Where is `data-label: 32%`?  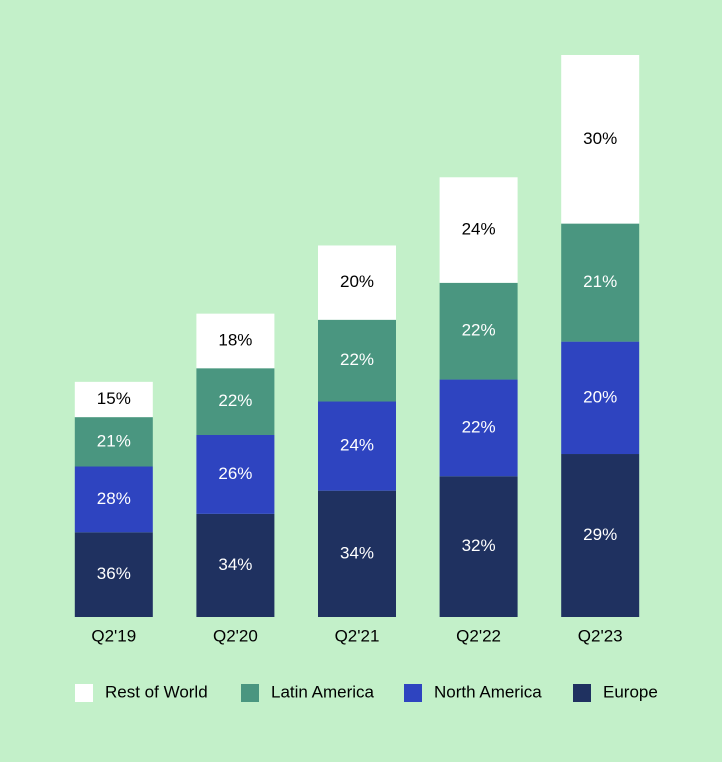 data-label: 32% is located at coordinates (479, 545).